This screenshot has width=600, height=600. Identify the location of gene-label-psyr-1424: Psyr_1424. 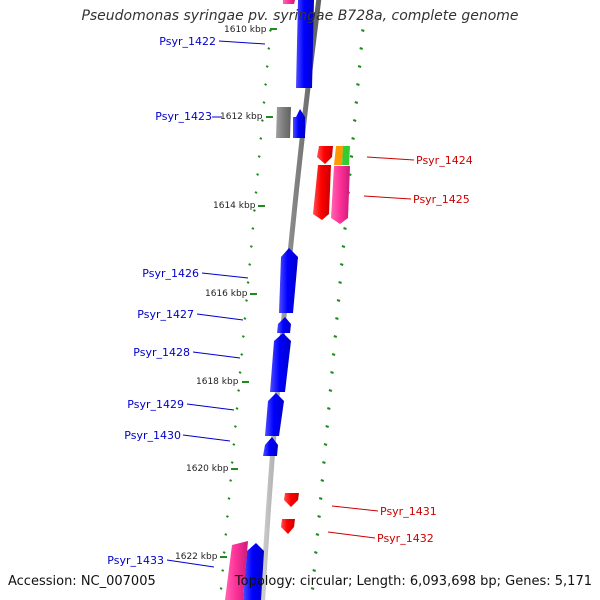
(444, 160).